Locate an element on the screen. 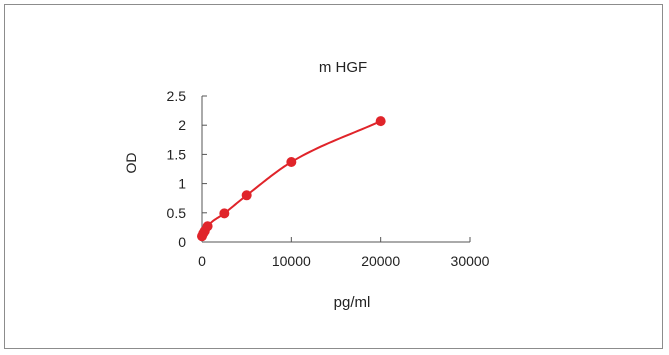  y-tick-label: 1 is located at coordinates (182, 184).